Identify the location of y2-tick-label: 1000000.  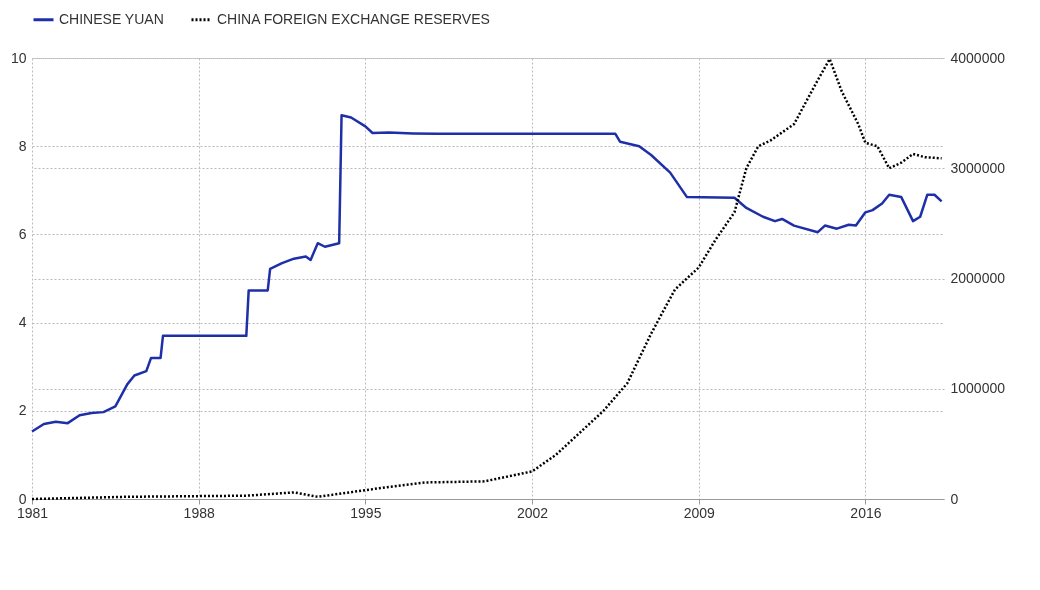
(978, 388).